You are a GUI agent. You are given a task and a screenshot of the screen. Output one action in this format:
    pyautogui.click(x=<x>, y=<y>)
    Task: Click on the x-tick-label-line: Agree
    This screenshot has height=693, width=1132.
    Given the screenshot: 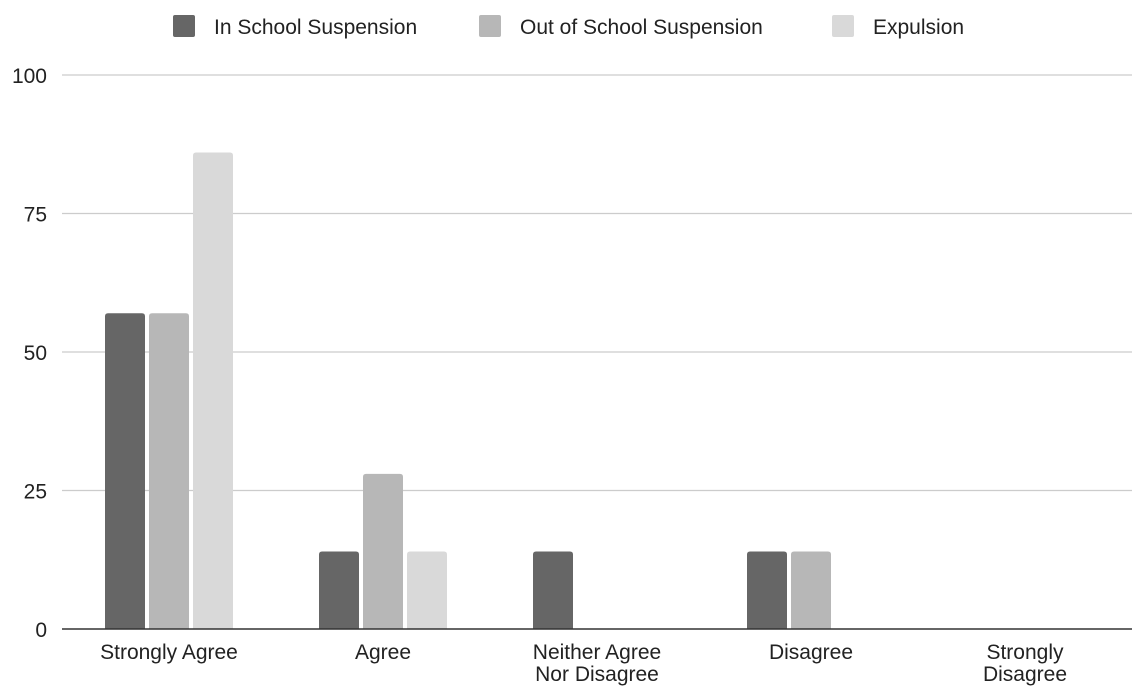 What is the action you would take?
    pyautogui.click(x=383, y=652)
    